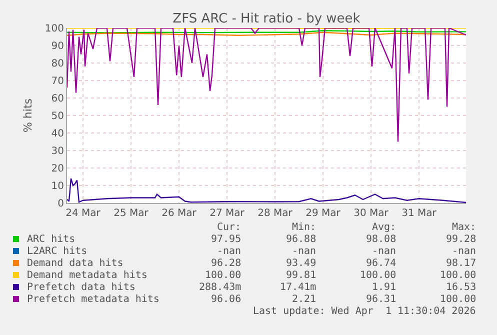  I want to click on x-tick-label: 25 Mar, so click(132, 213).